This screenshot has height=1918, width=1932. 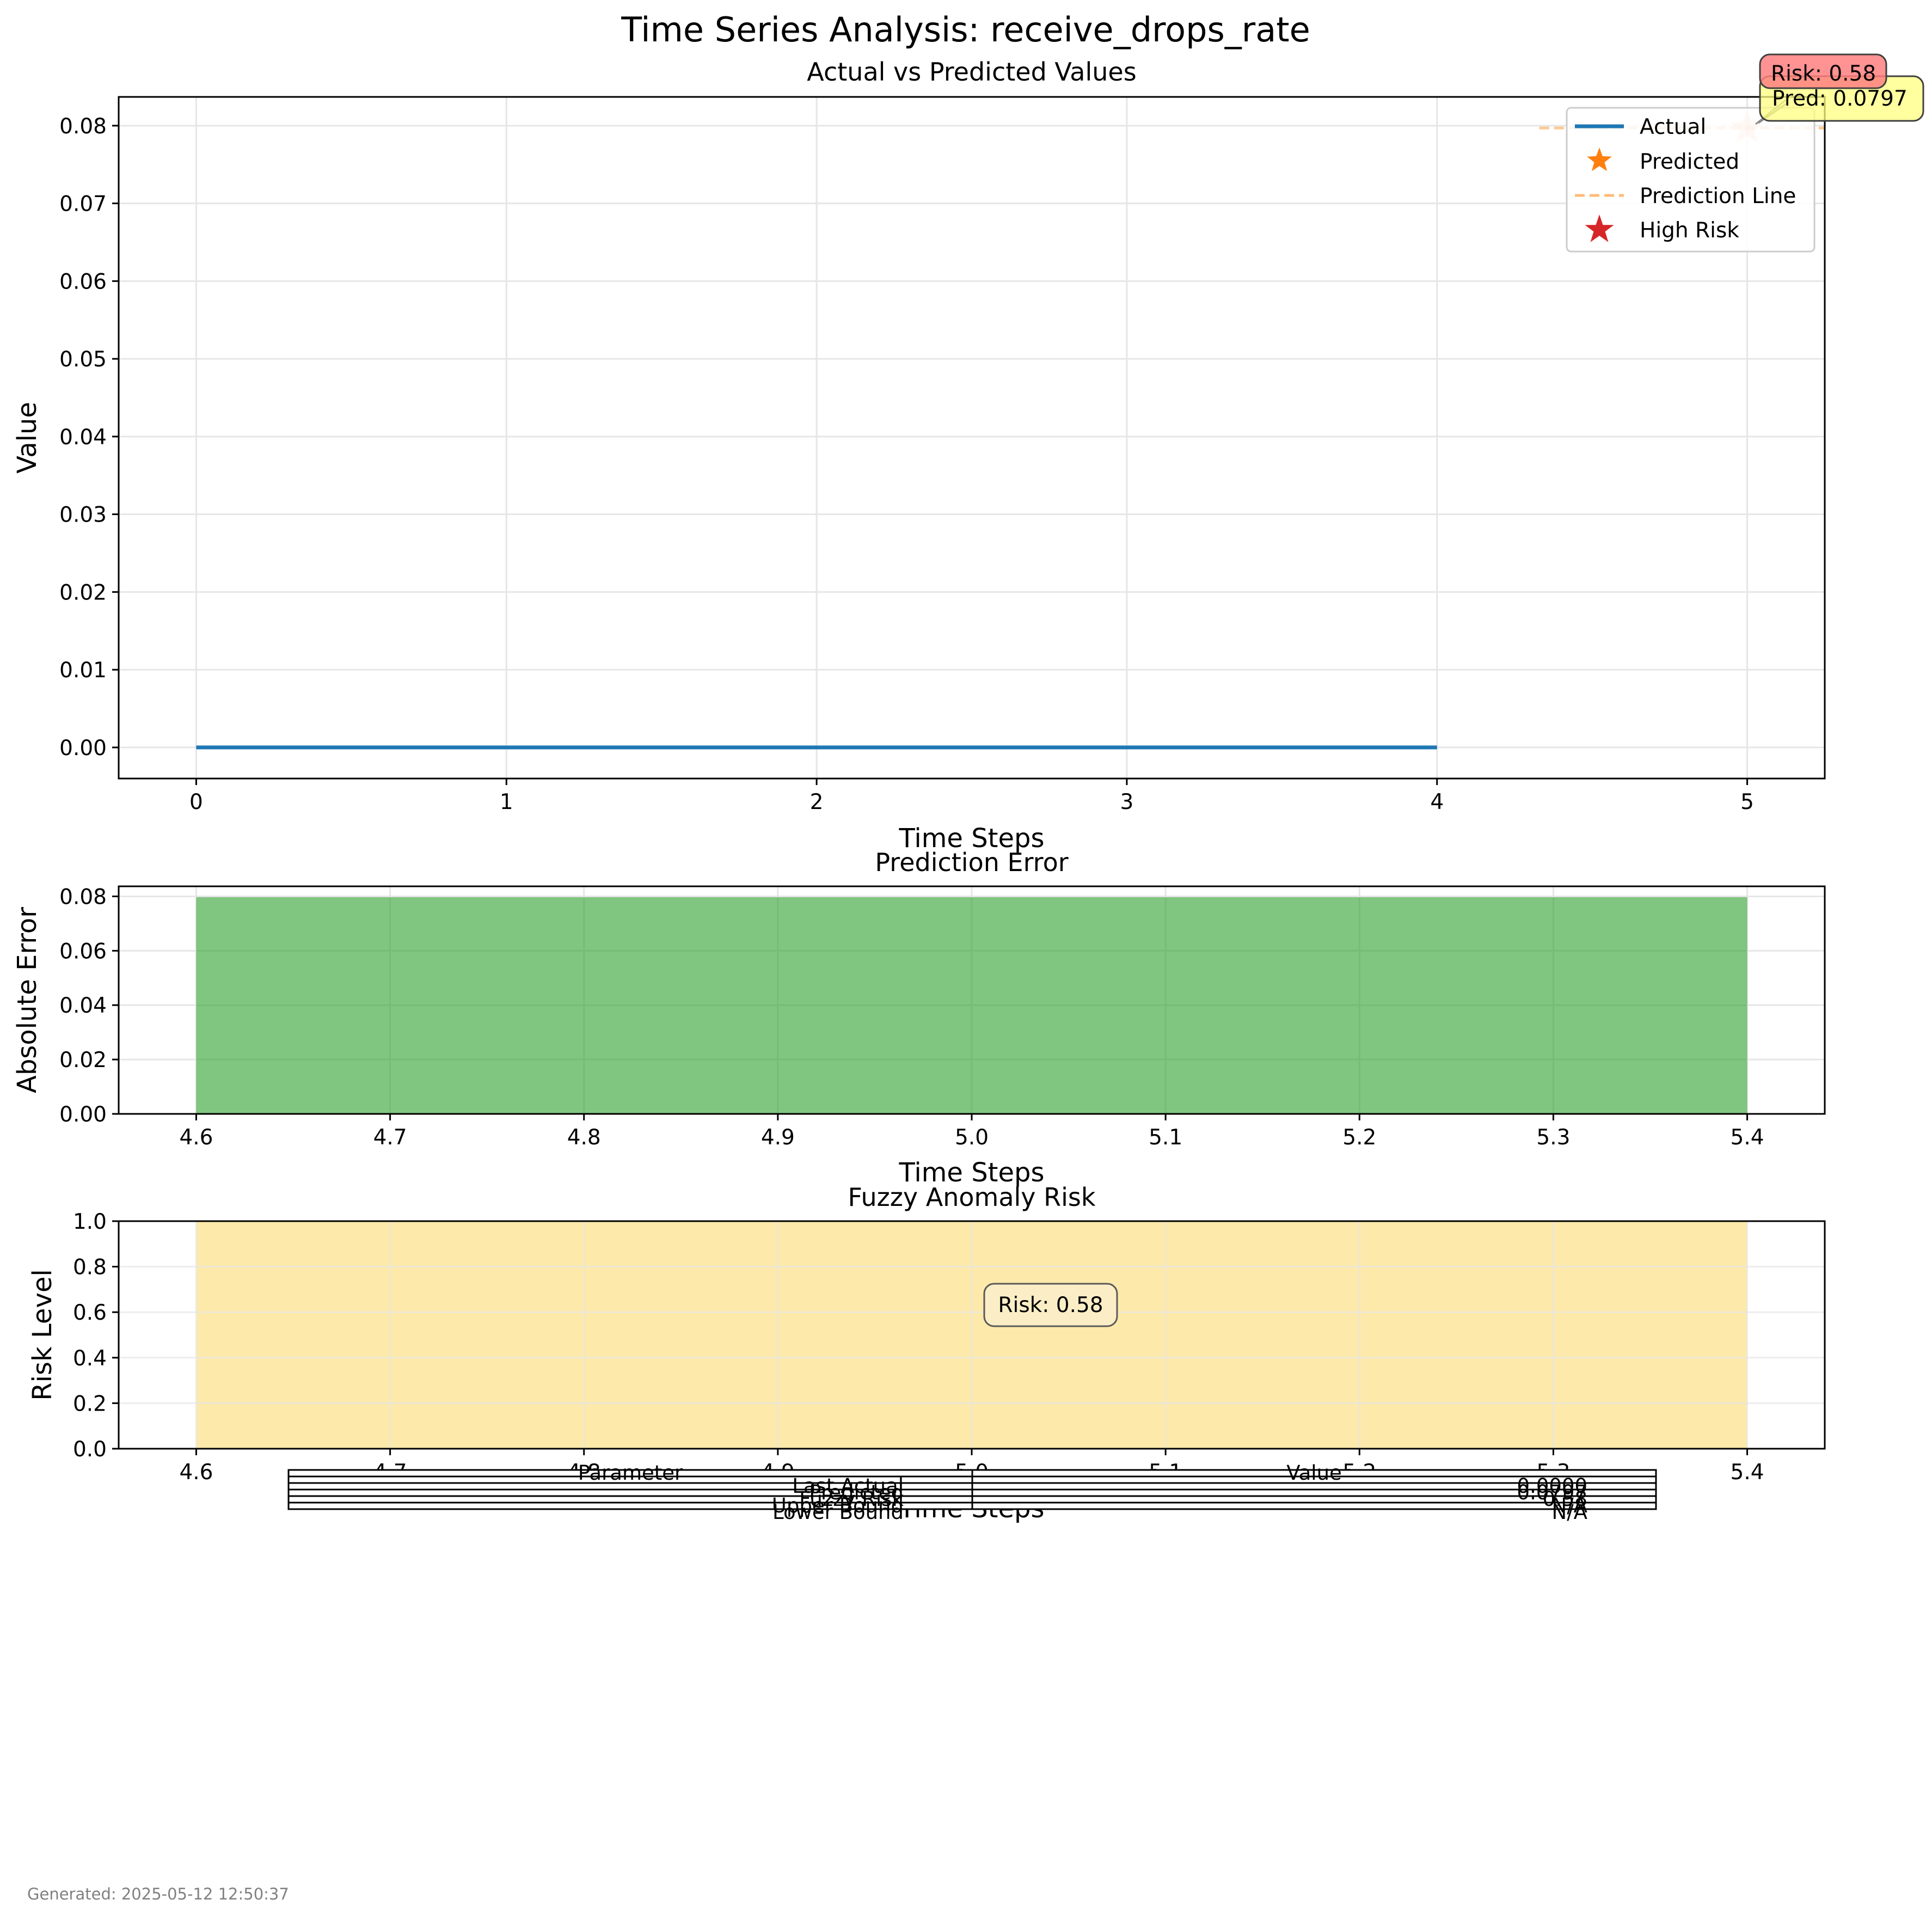 I want to click on risk-level-box, so click(x=1050, y=1305).